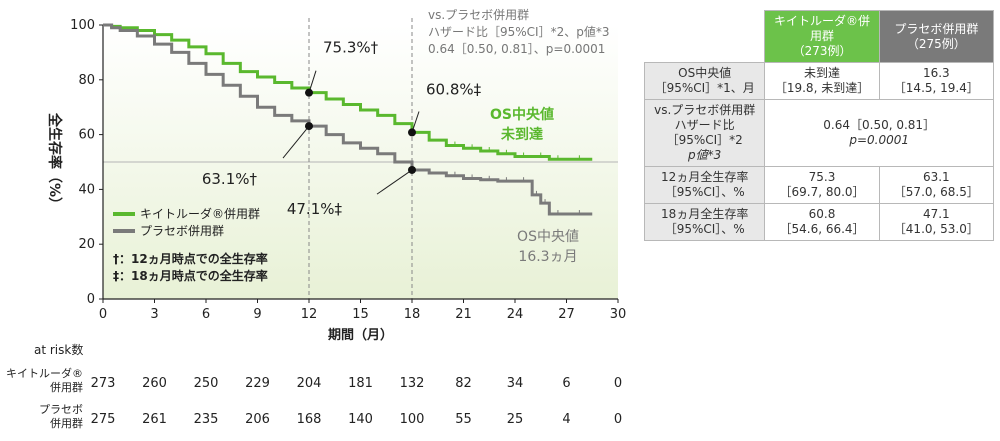  I want to click on atrisk-value: 132, so click(412, 383).